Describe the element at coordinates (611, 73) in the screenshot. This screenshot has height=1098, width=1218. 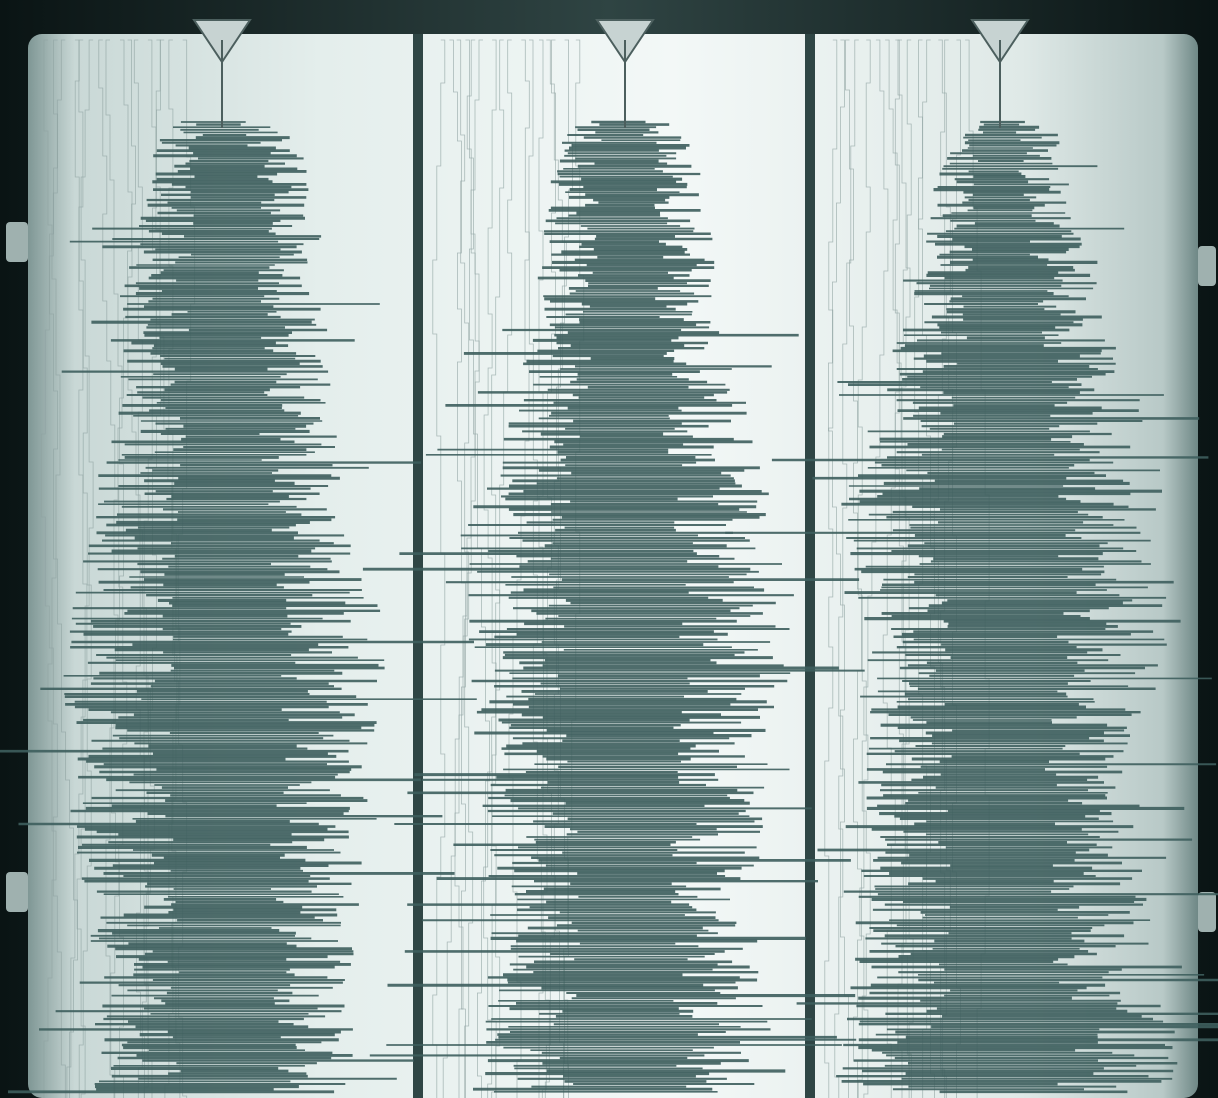
I see `pens` at that location.